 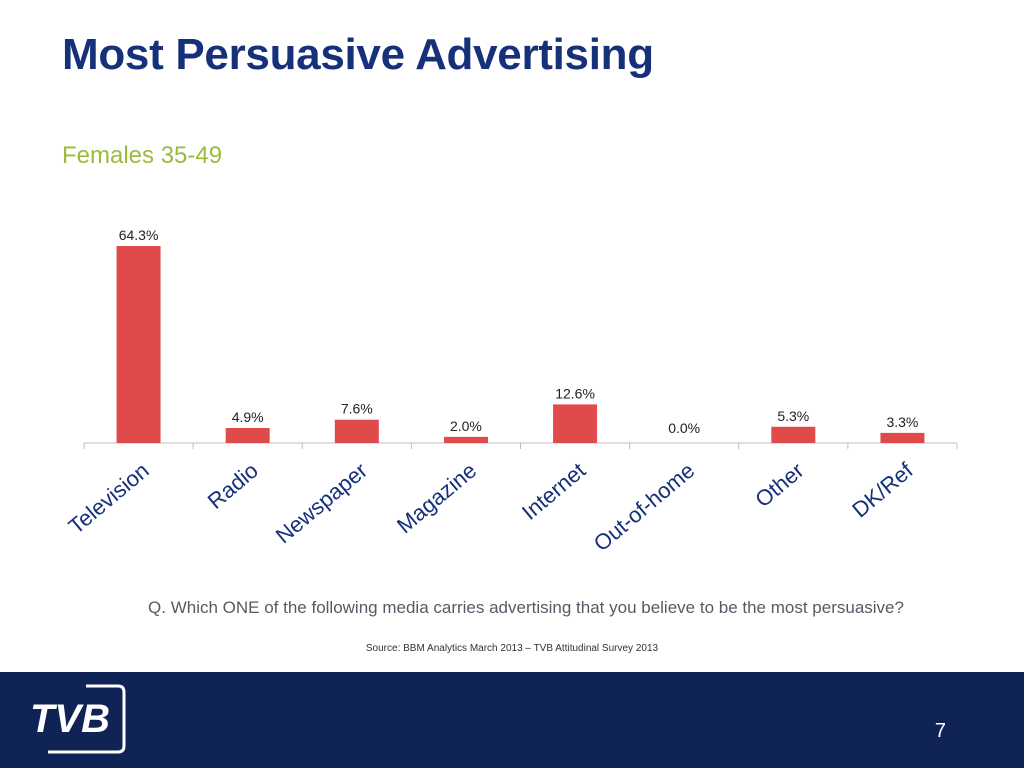 I want to click on slide-subtitle: Females 35-49, so click(x=142, y=155).